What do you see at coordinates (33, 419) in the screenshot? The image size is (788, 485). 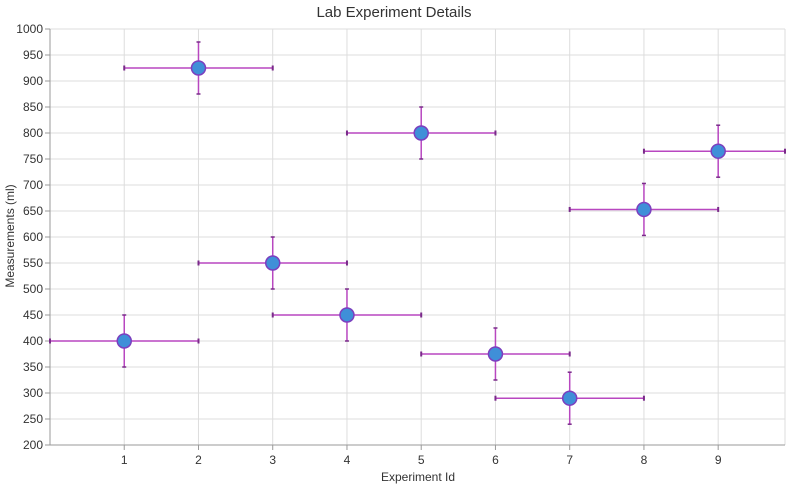 I see `y-tick-label: 250` at bounding box center [33, 419].